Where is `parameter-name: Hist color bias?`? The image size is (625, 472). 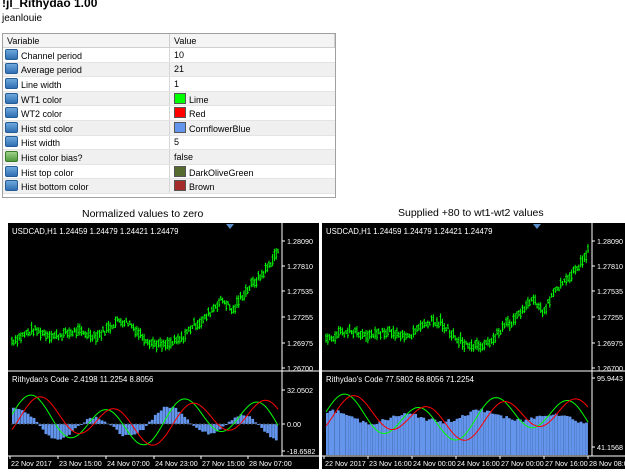 parameter-name: Hist color bias? is located at coordinates (52, 157).